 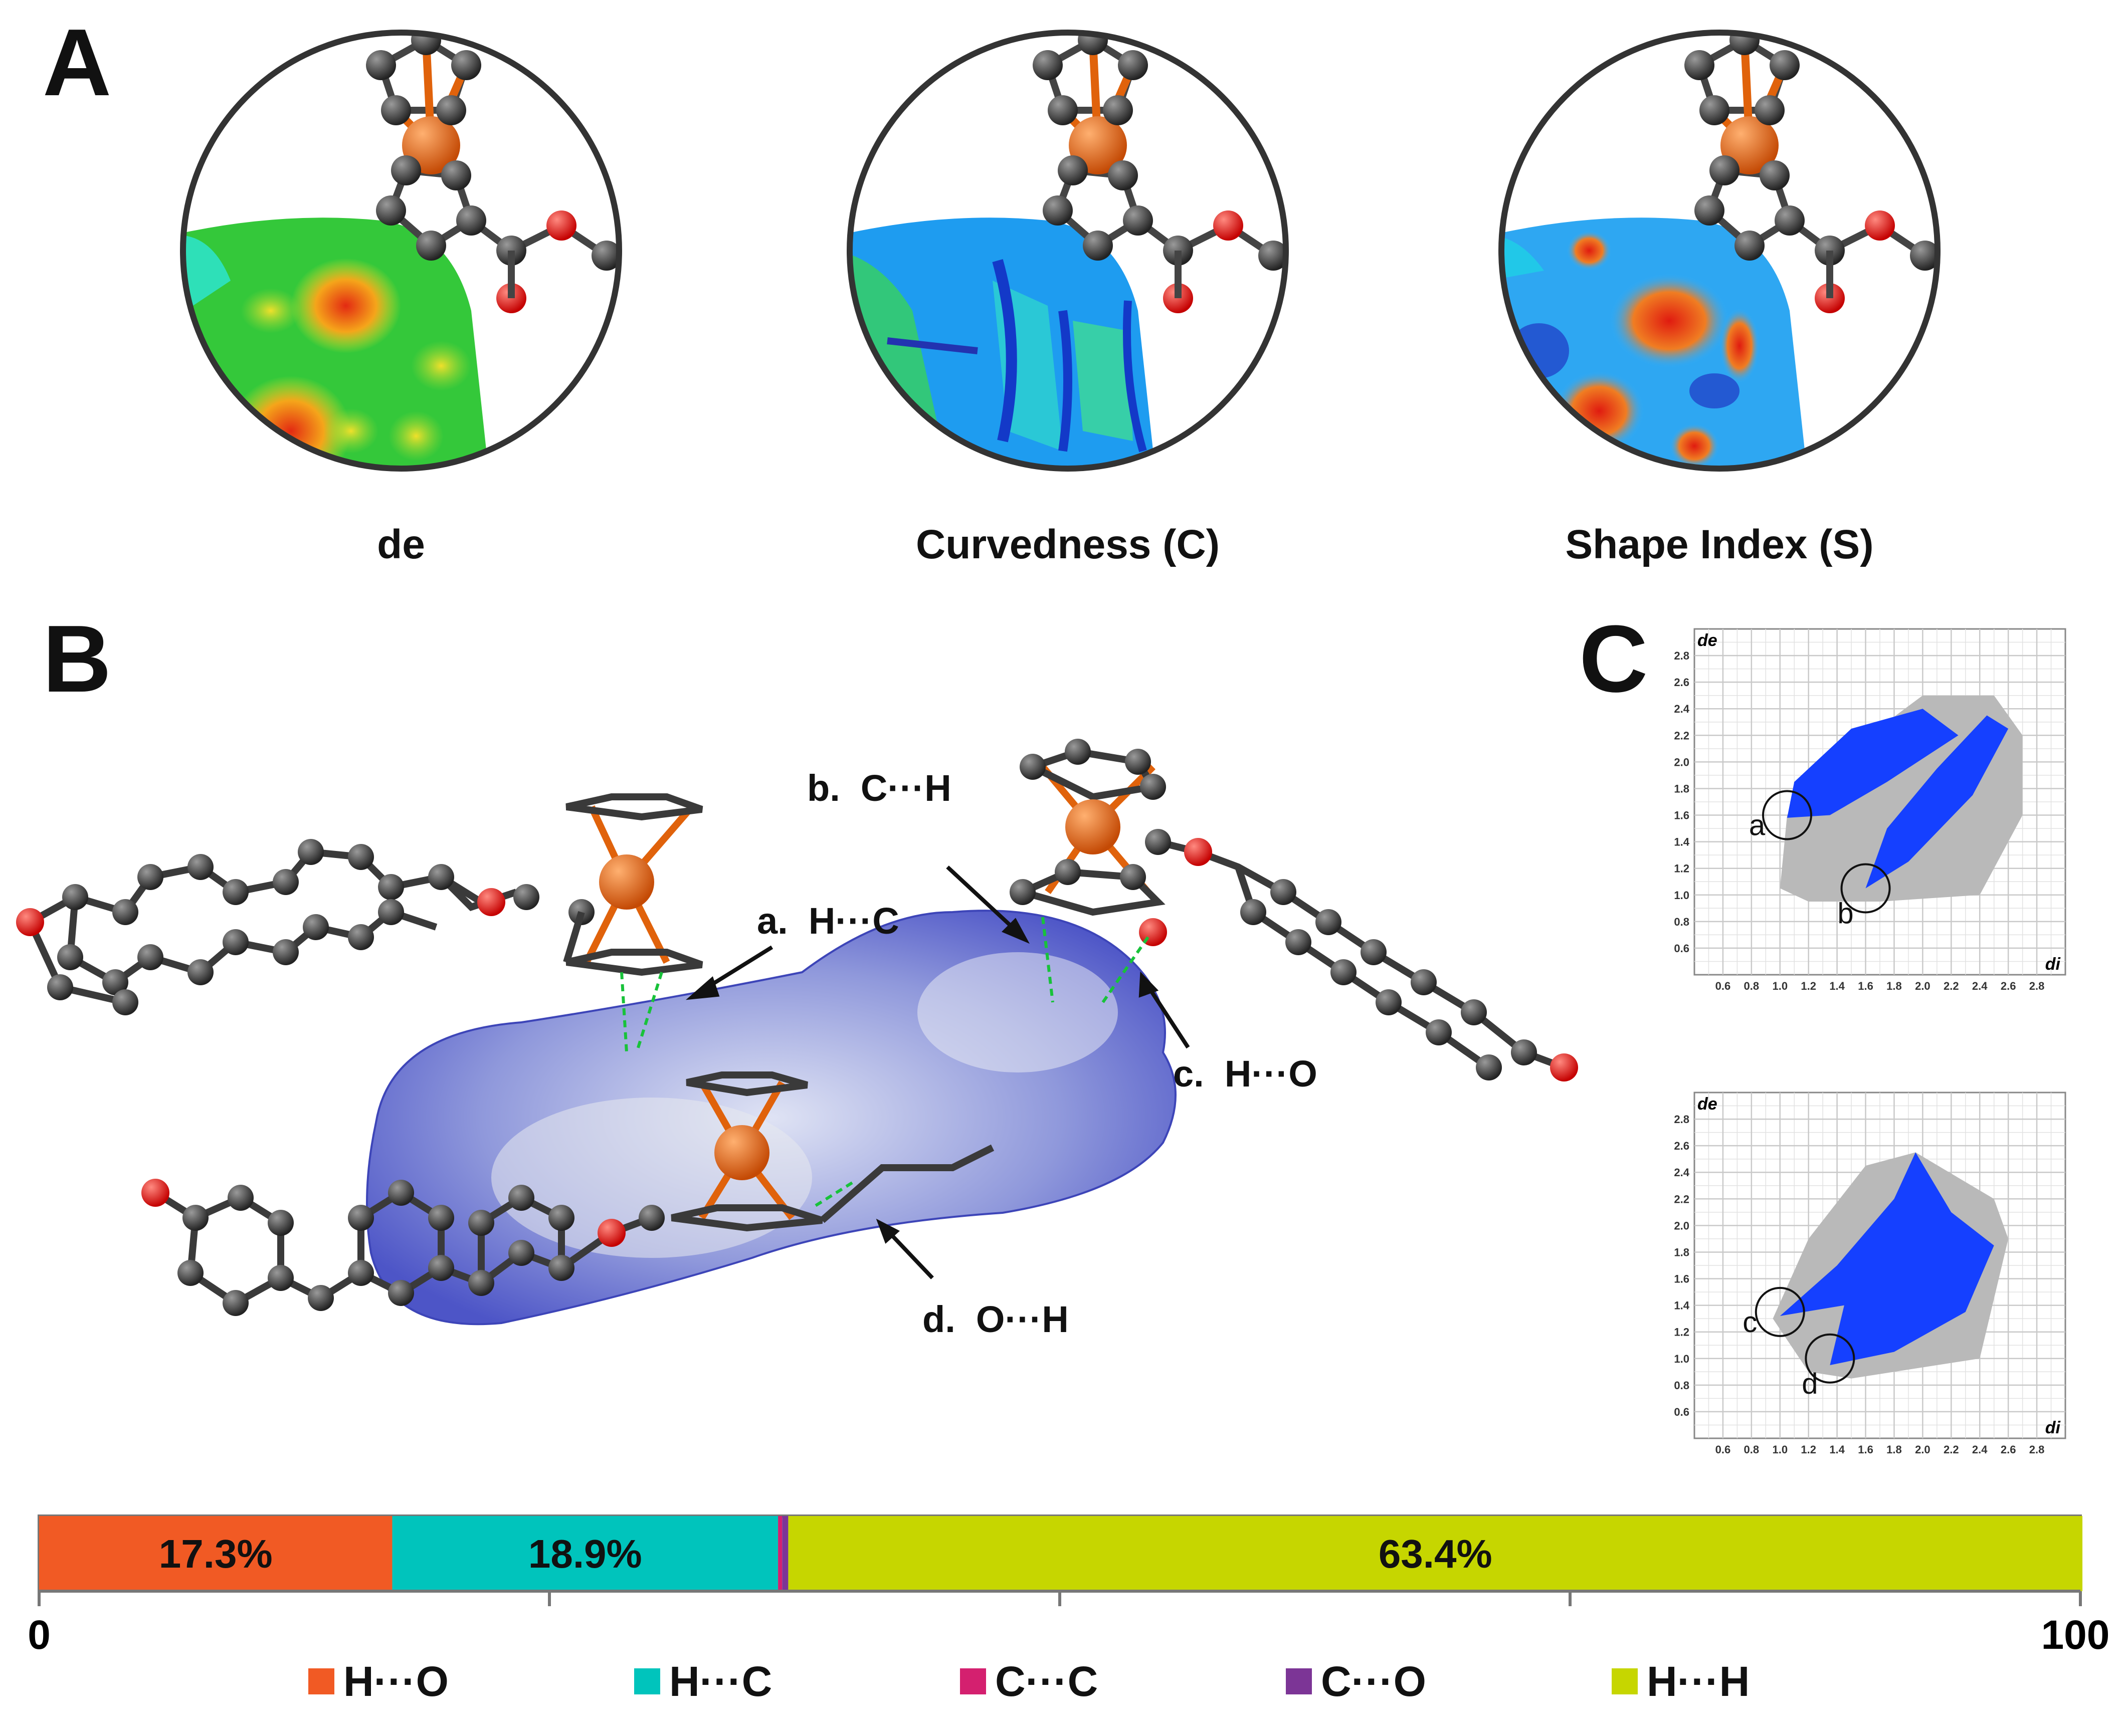 I want to click on fp-xtick-label-7: 2.0, so click(x=1922, y=986).